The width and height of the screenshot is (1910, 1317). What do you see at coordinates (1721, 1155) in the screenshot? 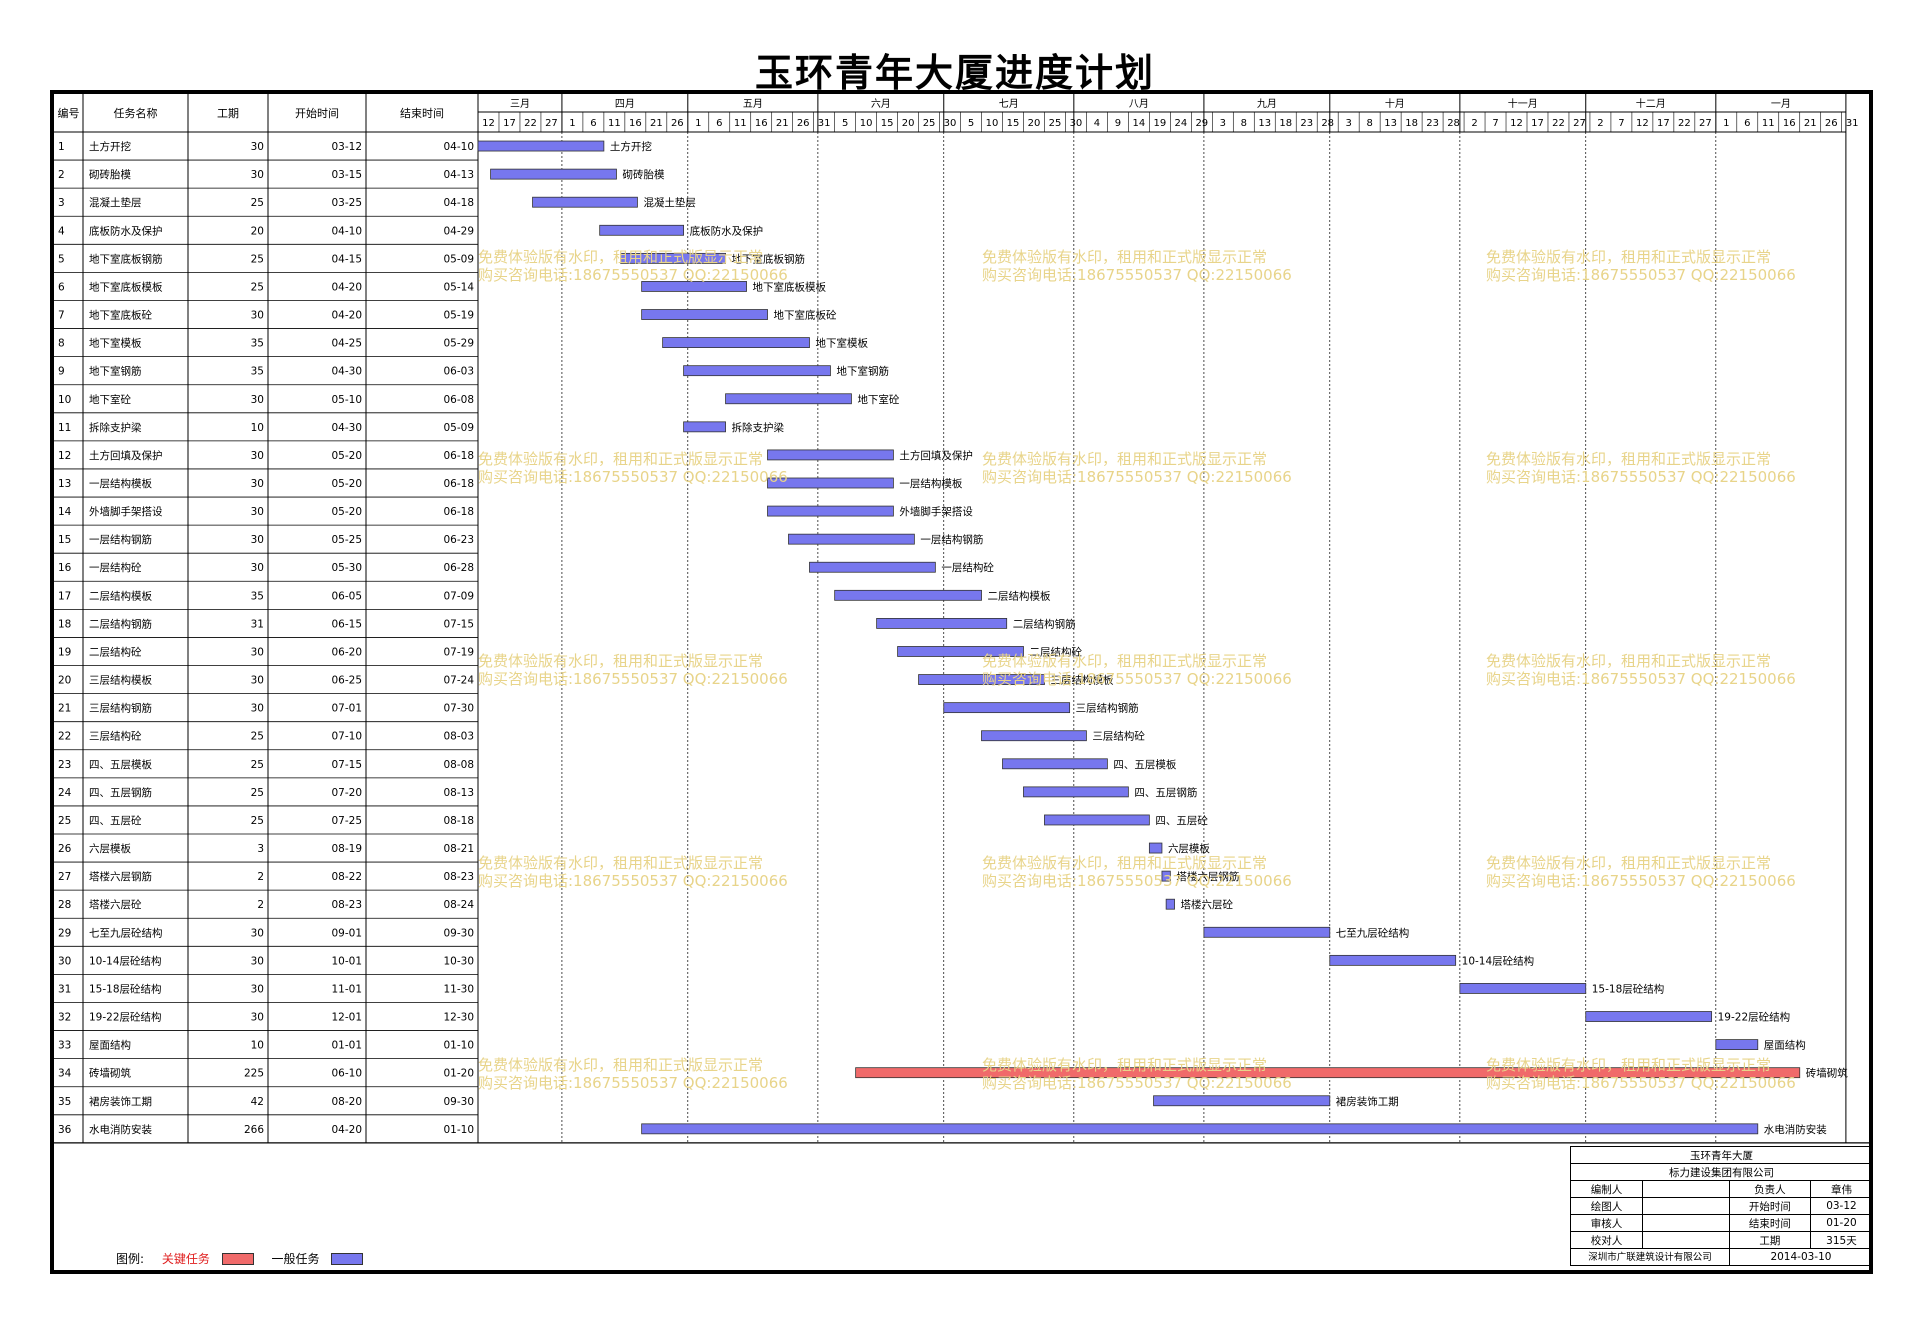
I see `title-block-project: 玉环青年大厦` at bounding box center [1721, 1155].